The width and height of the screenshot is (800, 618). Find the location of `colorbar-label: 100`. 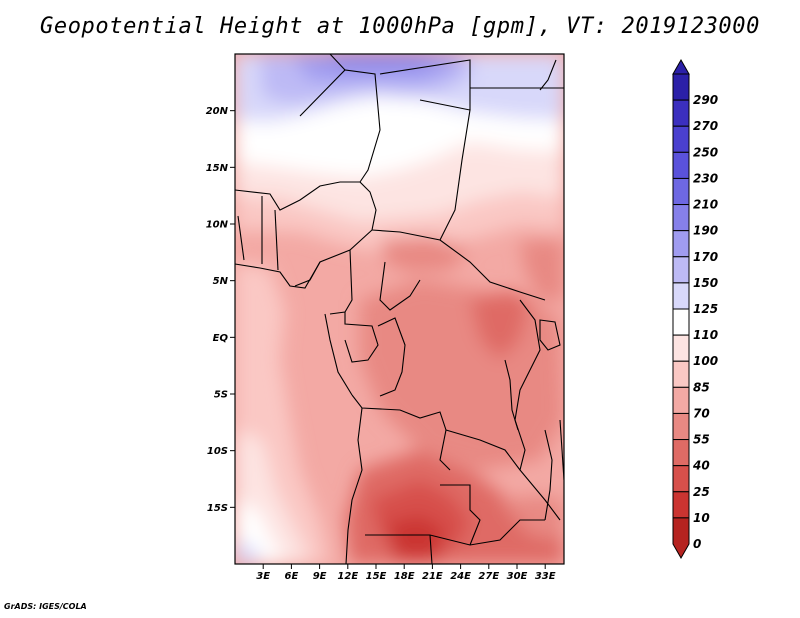

colorbar-label: 100 is located at coordinates (705, 361).